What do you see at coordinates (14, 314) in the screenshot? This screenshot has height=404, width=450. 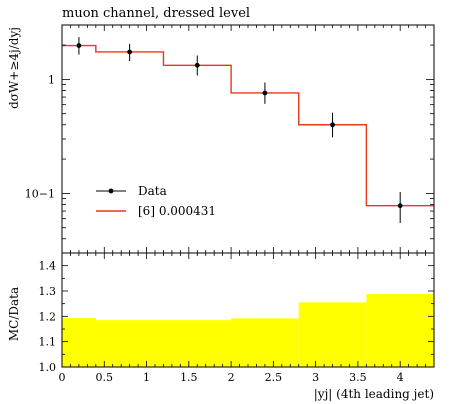 I see `ratio-y-axis-label: MC/Data` at bounding box center [14, 314].